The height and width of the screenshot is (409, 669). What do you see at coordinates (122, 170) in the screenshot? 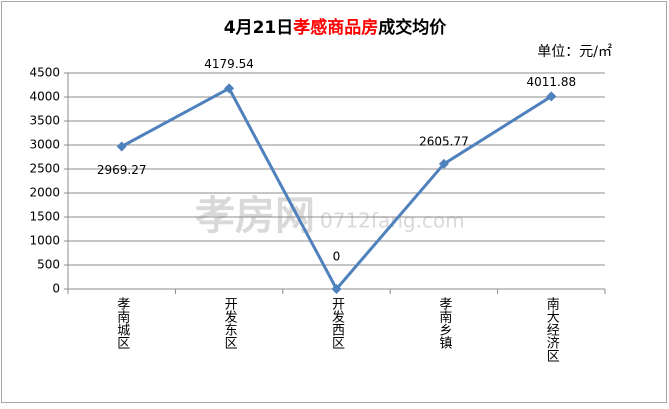
I see `data-label: 2969.27` at bounding box center [122, 170].